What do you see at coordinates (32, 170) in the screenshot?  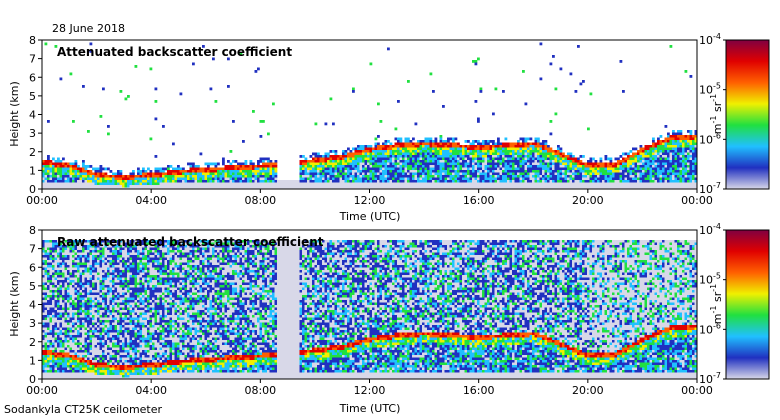 I see `y-tick-label: 1` at bounding box center [32, 170].